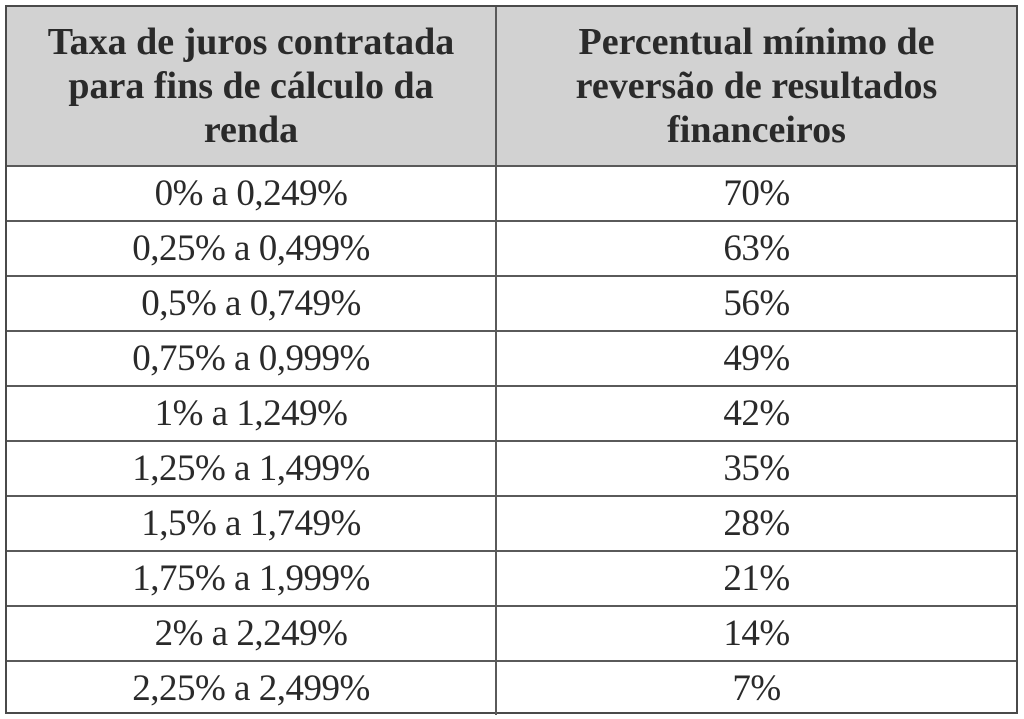 The width and height of the screenshot is (1024, 719). Describe the element at coordinates (755, 248) in the screenshot. I see `reversion-percentage-cell: 63%` at that location.